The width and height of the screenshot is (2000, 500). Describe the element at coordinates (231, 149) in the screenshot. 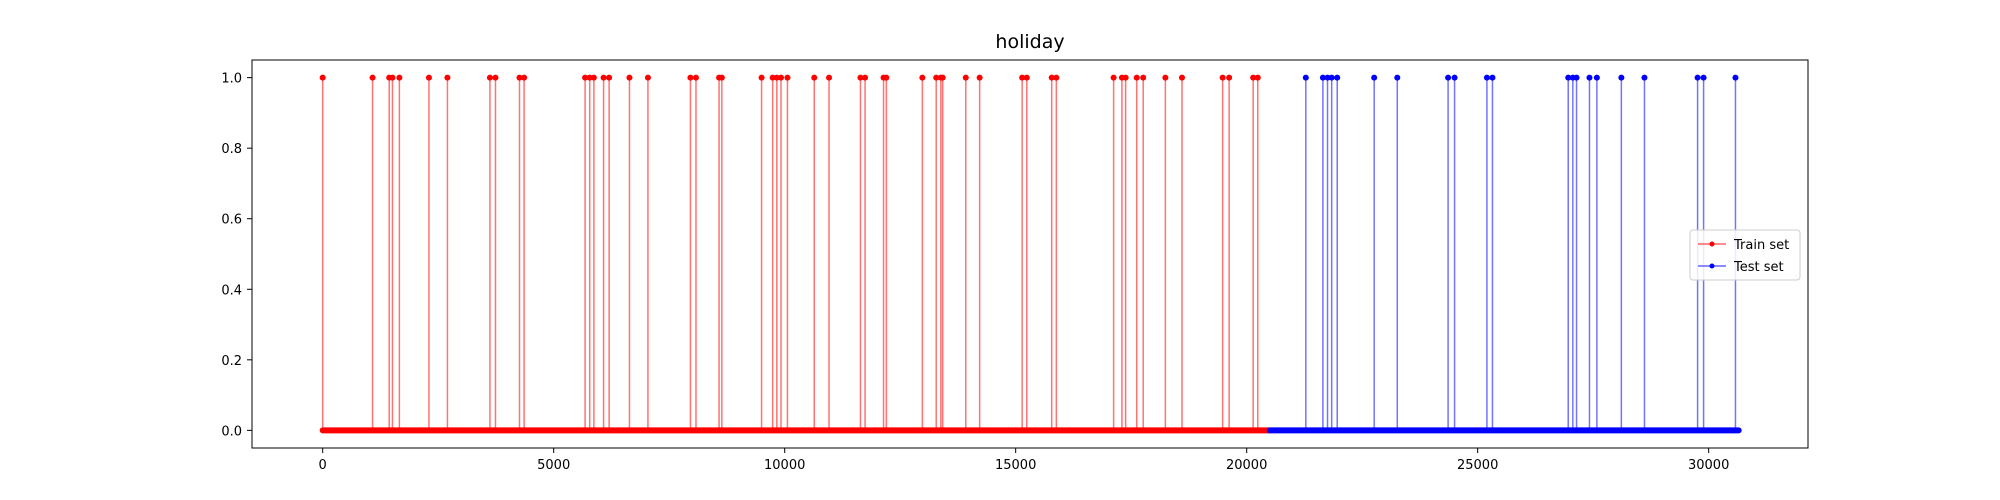

I see `y-tick-label: 0.8` at that location.